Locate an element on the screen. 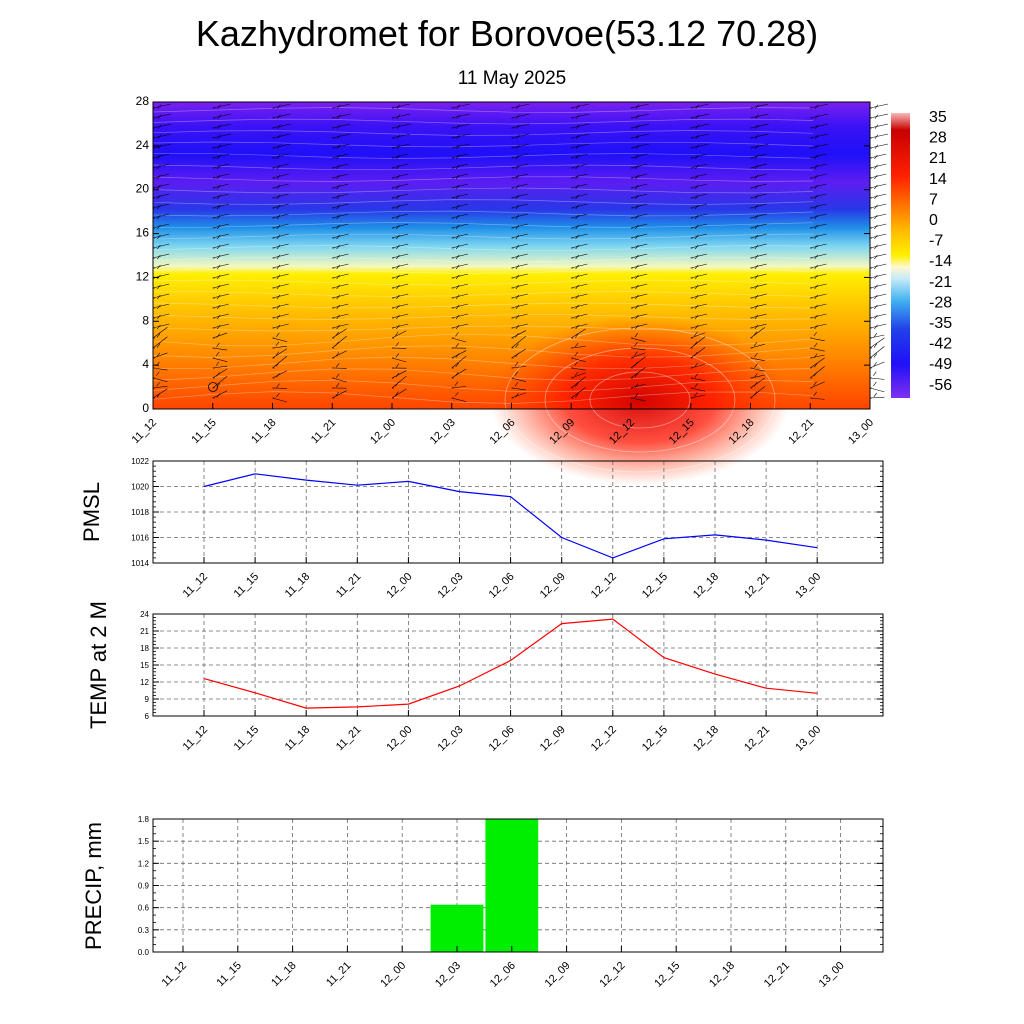 The image size is (1024, 1024). heatmap-xtick-label: 11_12 is located at coordinates (145, 432).